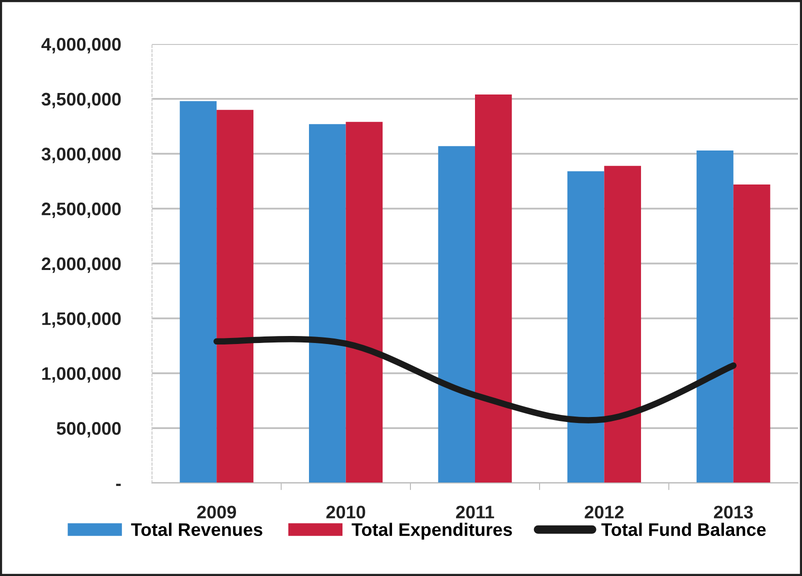  What do you see at coordinates (81, 100) in the screenshot?
I see `y-tick-label: 3,500,000` at bounding box center [81, 100].